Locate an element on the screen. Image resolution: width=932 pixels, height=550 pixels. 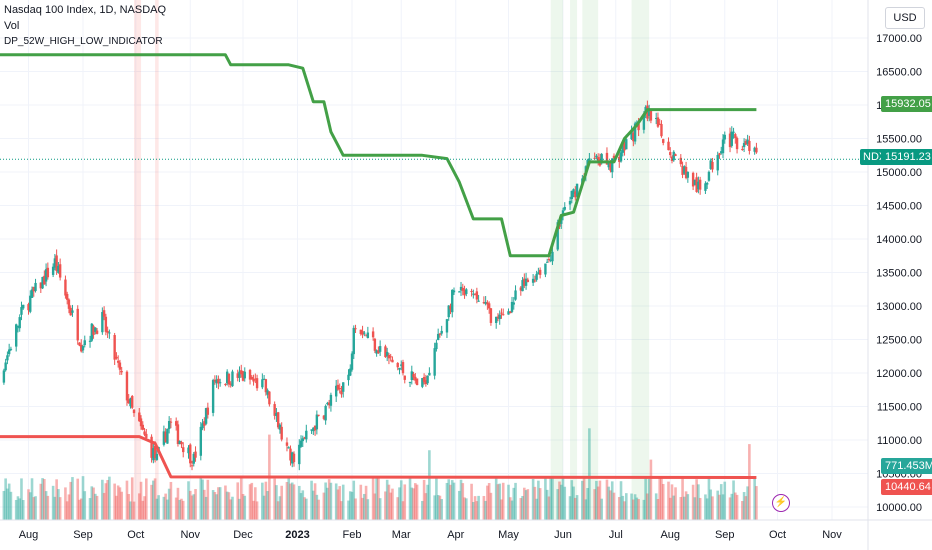
indicator-legend: DP_52W_HIGH_LOW_INDICATOR is located at coordinates (83, 41).